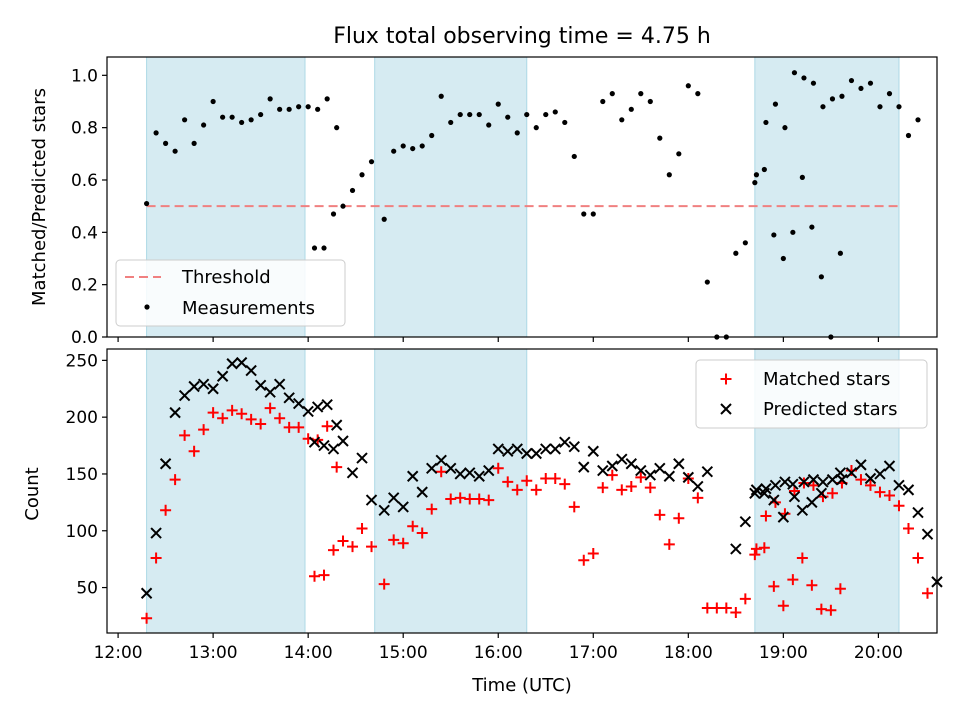 The image size is (960, 720). I want to click on x-tick-label: 16:00, so click(498, 653).